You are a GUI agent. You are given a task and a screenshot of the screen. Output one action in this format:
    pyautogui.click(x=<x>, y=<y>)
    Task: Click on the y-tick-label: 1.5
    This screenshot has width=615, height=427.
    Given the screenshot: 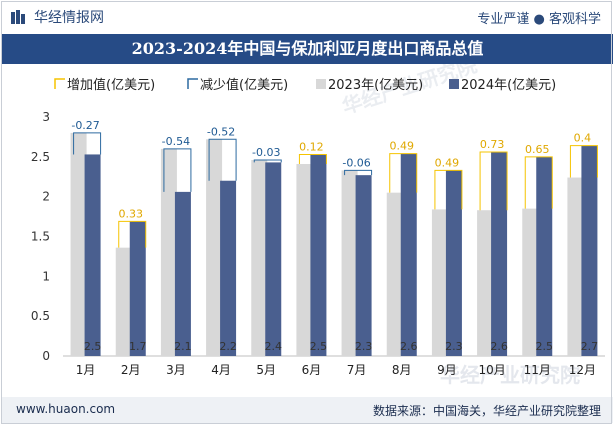 What is the action you would take?
    pyautogui.click(x=40, y=237)
    